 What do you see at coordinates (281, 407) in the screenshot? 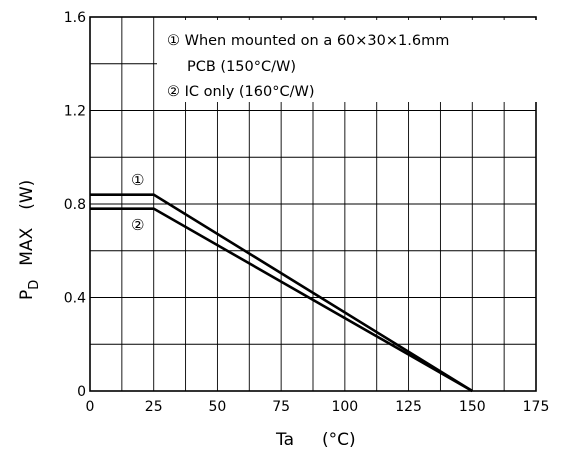
I see `x-tick-label: 75` at bounding box center [281, 407].